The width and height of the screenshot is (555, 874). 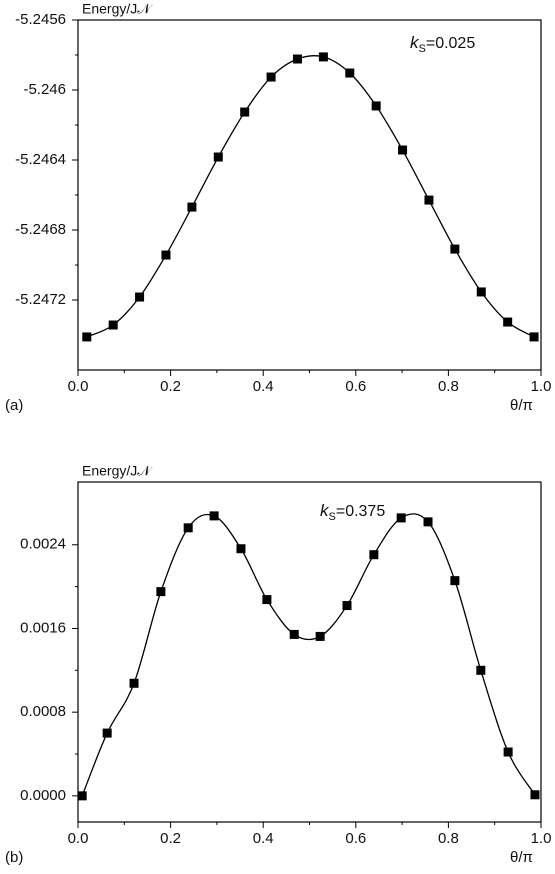 I want to click on y-tick-label: -5.2468, so click(x=40, y=229).